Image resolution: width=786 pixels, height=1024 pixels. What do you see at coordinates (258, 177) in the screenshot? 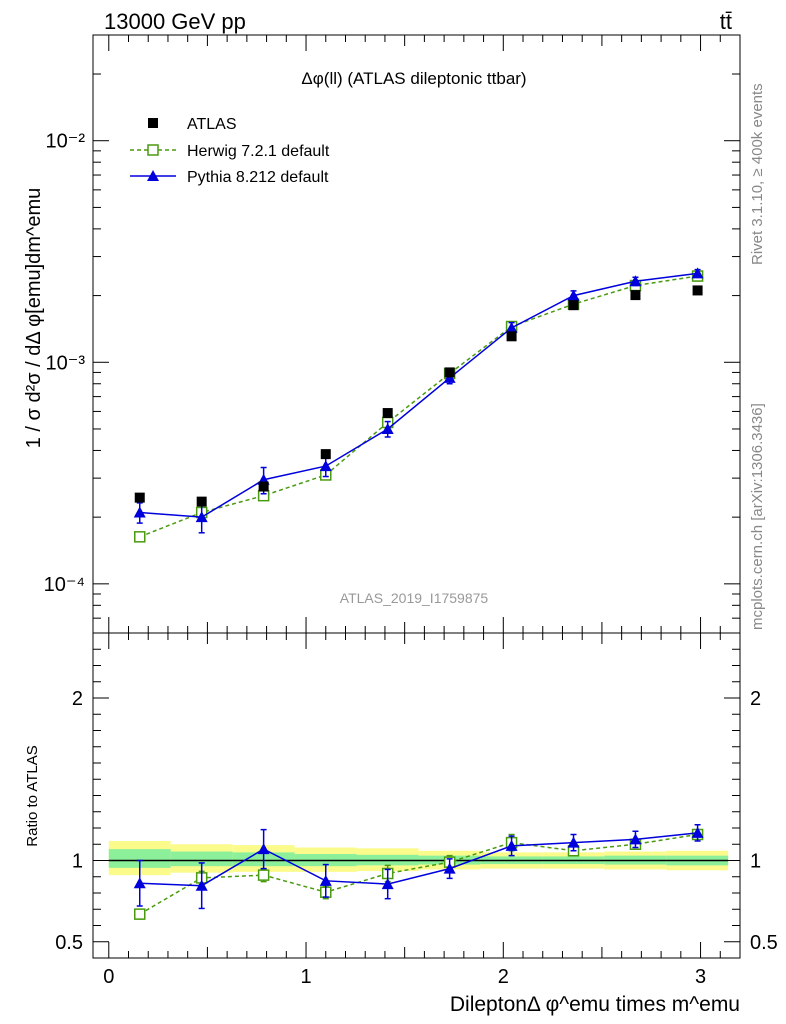
I see `legend-label: Pythia 8.212 default` at bounding box center [258, 177].